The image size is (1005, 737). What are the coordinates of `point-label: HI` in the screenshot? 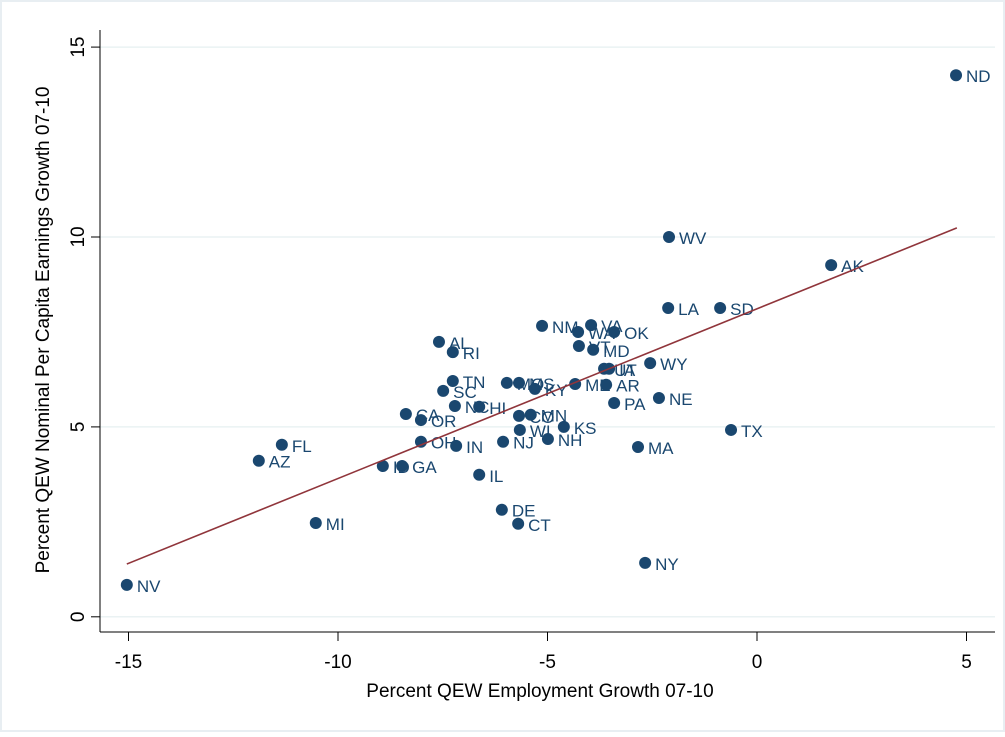 It's located at (497, 408).